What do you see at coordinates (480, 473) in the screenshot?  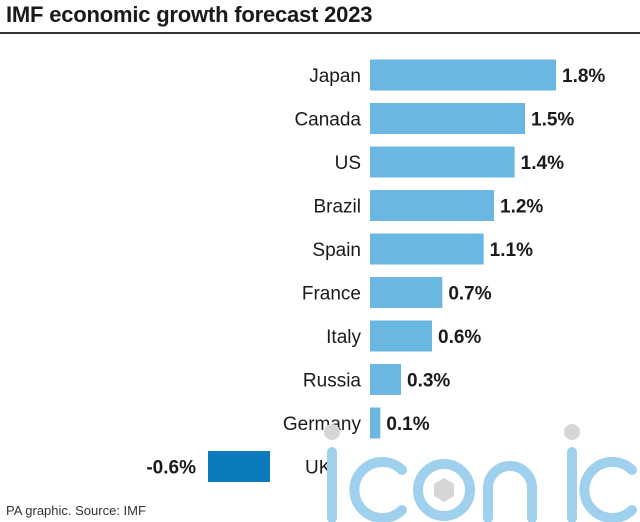 I see `iconic-watermark-logo` at bounding box center [480, 473].